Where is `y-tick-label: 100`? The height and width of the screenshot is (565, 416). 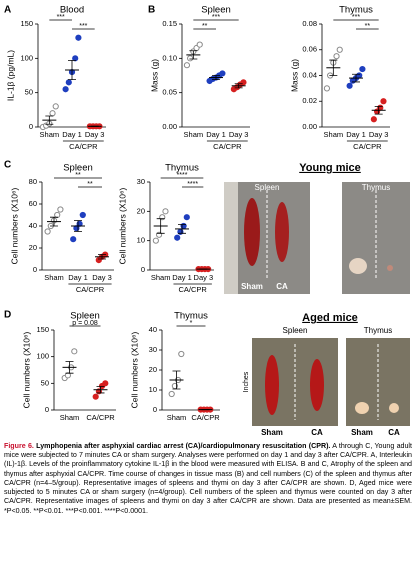 y-tick-label: 100 is located at coordinates (26, 57).